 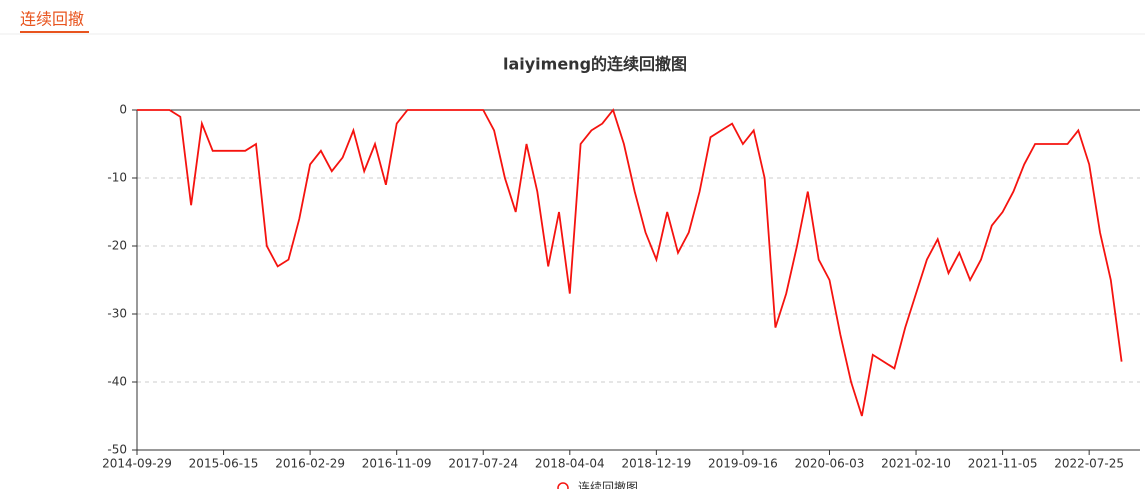 I want to click on y-tick-label: 0, so click(x=123, y=110).